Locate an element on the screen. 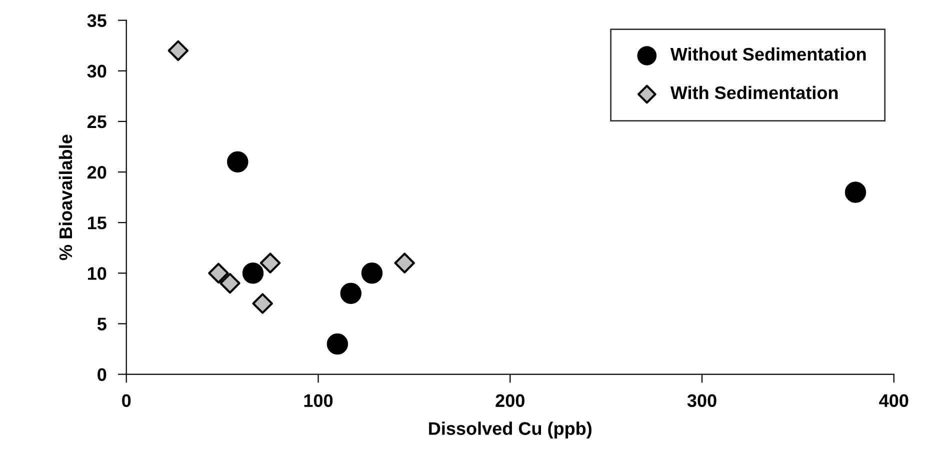 Image resolution: width=936 pixels, height=472 pixels. y-tick-label: 35 is located at coordinates (96, 21).